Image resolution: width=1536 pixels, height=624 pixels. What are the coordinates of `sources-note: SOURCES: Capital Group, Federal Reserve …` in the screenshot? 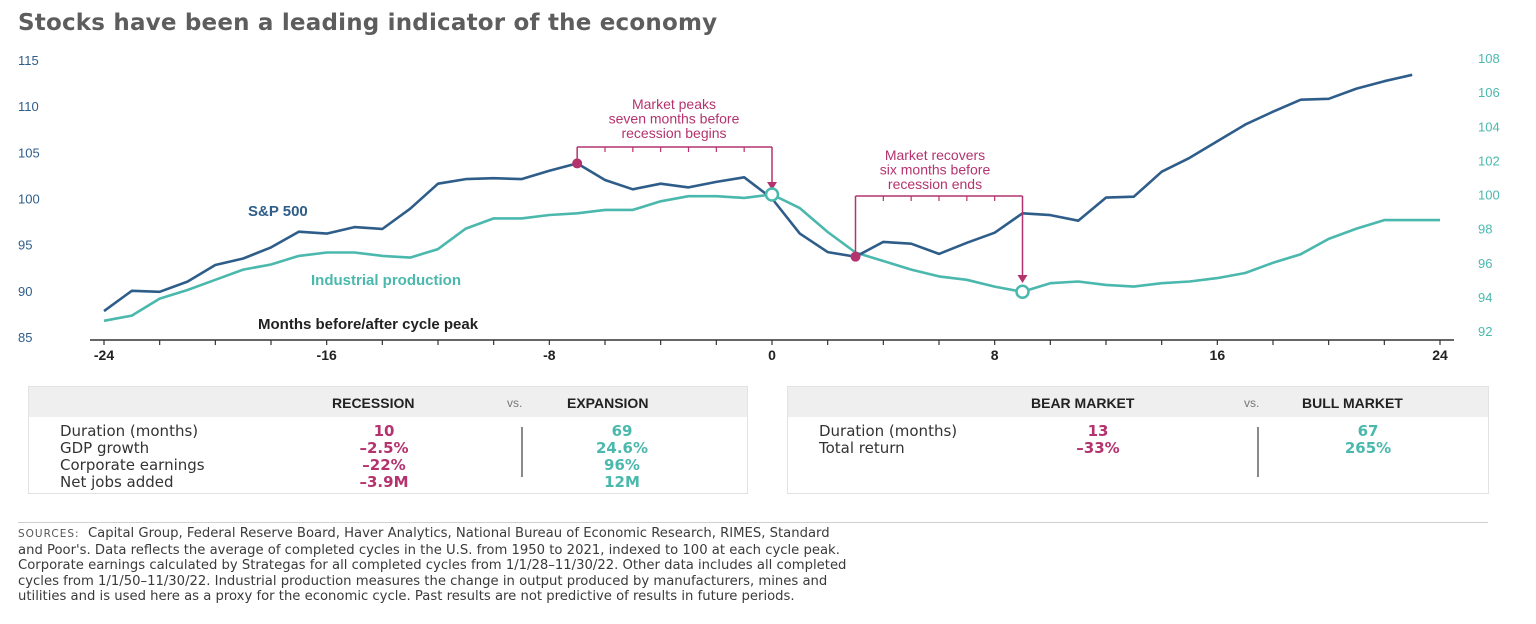 It's located at (753, 565).